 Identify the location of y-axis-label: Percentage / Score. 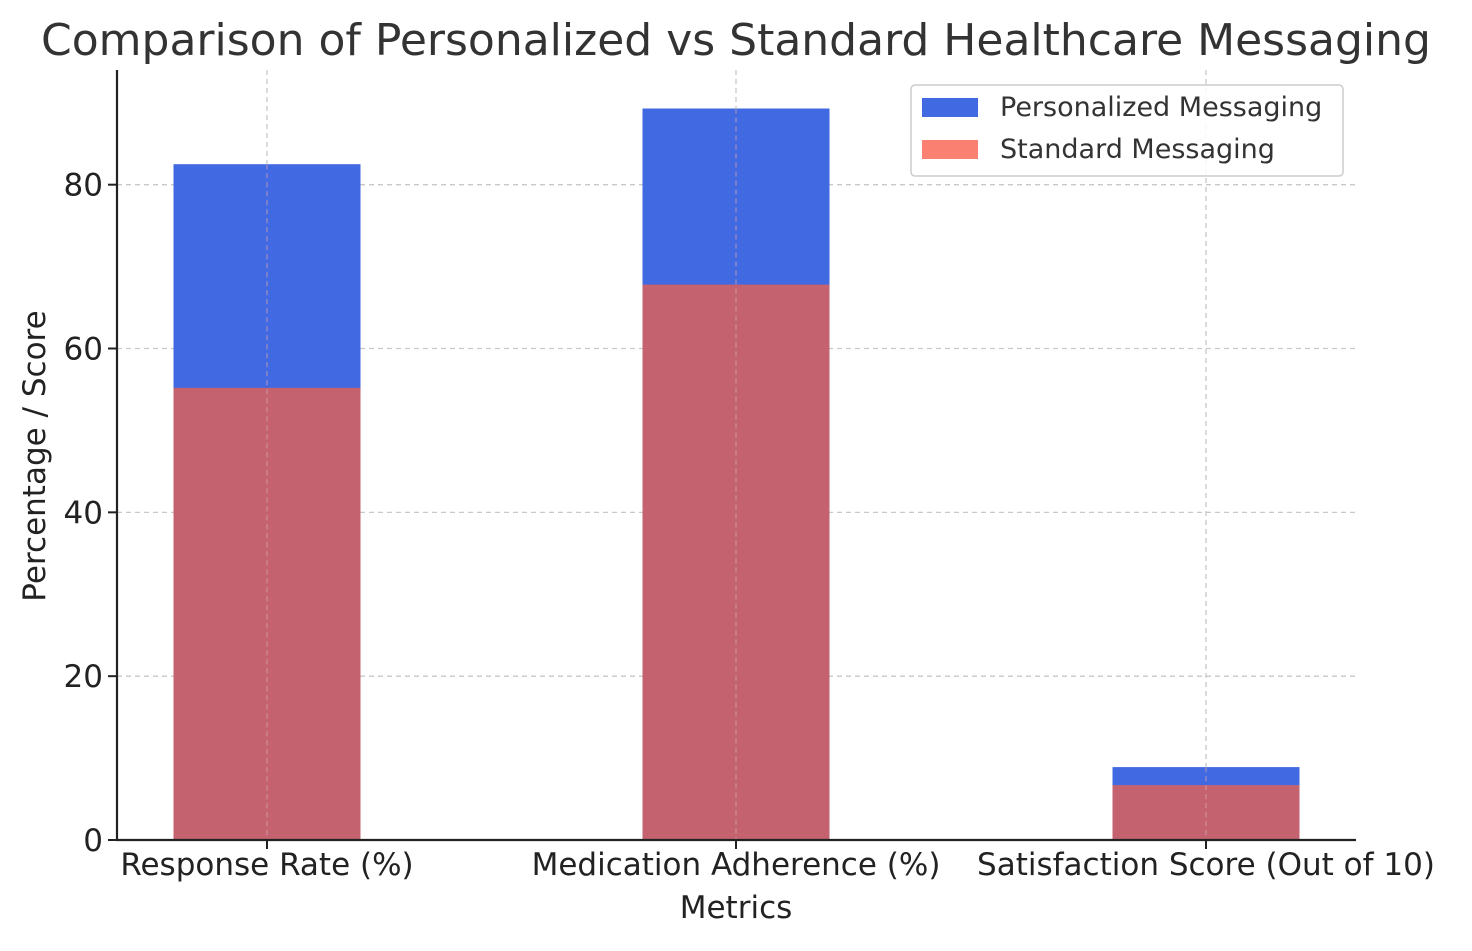
(35, 455).